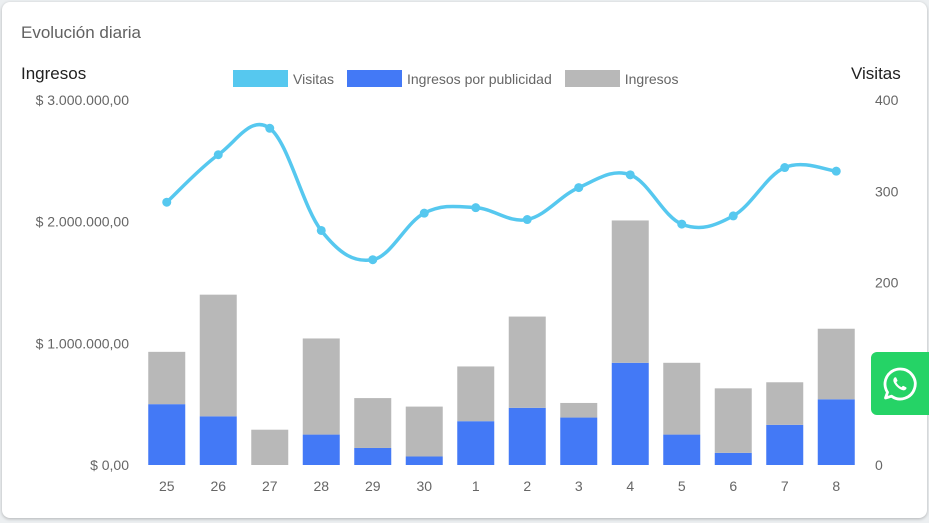 The image size is (929, 523). Describe the element at coordinates (167, 486) in the screenshot. I see `x-tick-label: 25` at that location.